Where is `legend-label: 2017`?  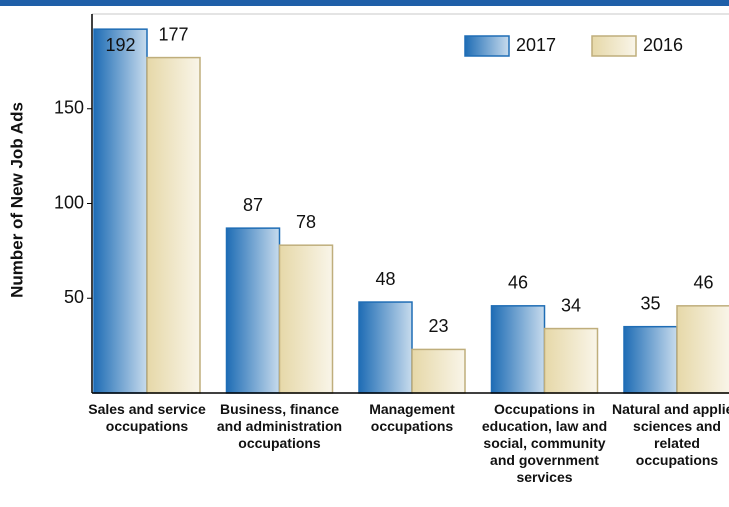
legend-label: 2017 is located at coordinates (536, 45).